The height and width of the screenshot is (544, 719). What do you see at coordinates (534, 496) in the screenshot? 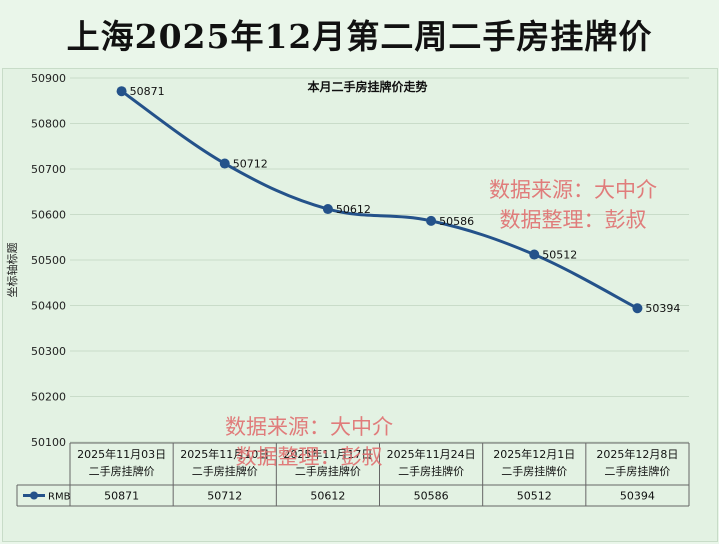
I see `table-value: 50512` at bounding box center [534, 496].